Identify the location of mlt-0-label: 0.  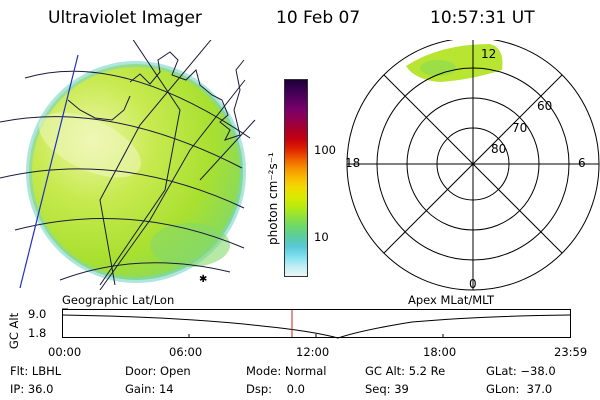
(473, 284).